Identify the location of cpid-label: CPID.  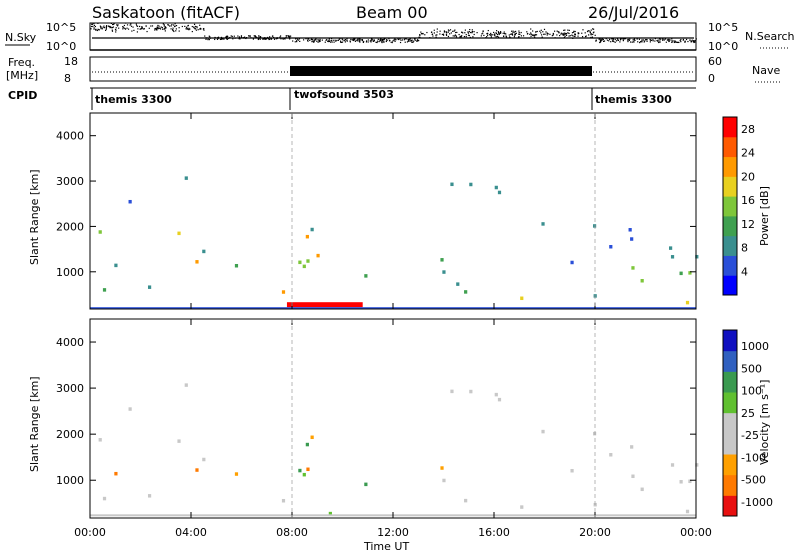
(22, 95).